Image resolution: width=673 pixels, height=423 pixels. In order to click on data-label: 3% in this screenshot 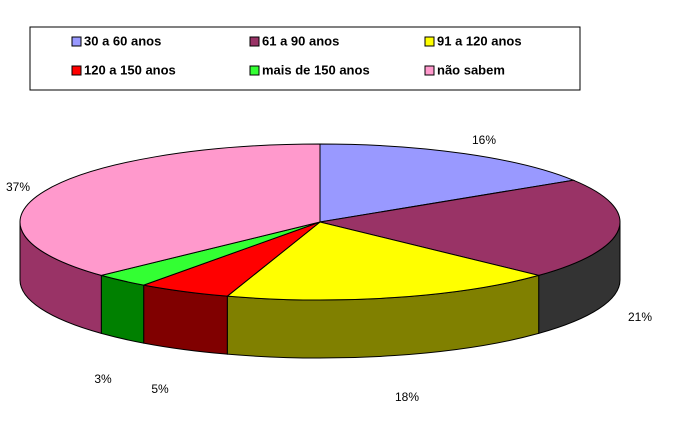, I will do `click(103, 379)`.